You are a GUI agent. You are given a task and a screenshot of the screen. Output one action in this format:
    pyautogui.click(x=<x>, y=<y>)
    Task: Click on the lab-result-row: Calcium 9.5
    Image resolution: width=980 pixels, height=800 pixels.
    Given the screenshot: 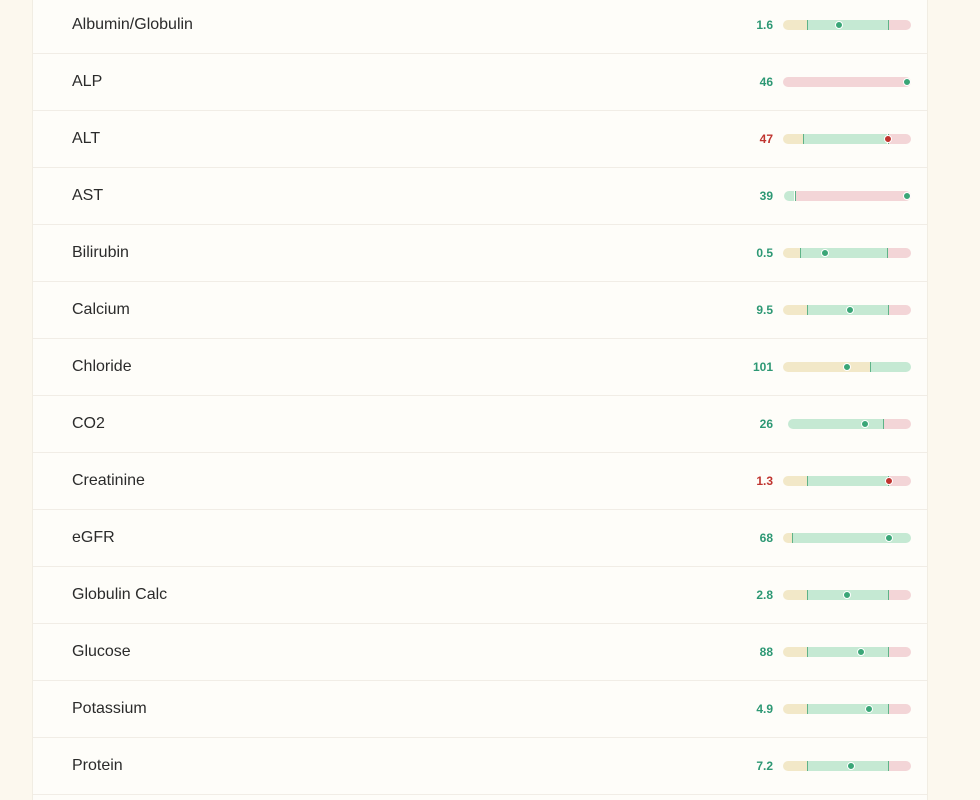 What is the action you would take?
    pyautogui.click(x=480, y=310)
    